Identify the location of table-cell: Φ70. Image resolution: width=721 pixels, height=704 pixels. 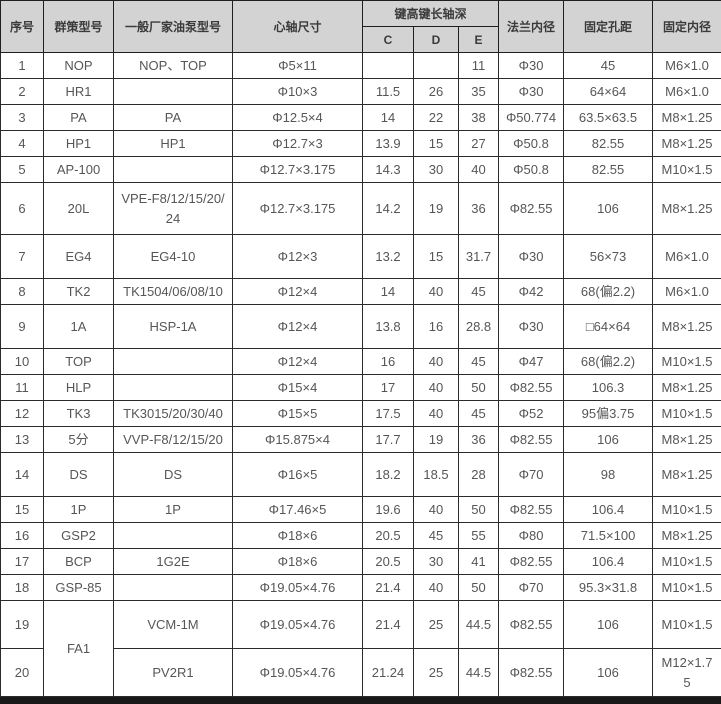
(531, 475).